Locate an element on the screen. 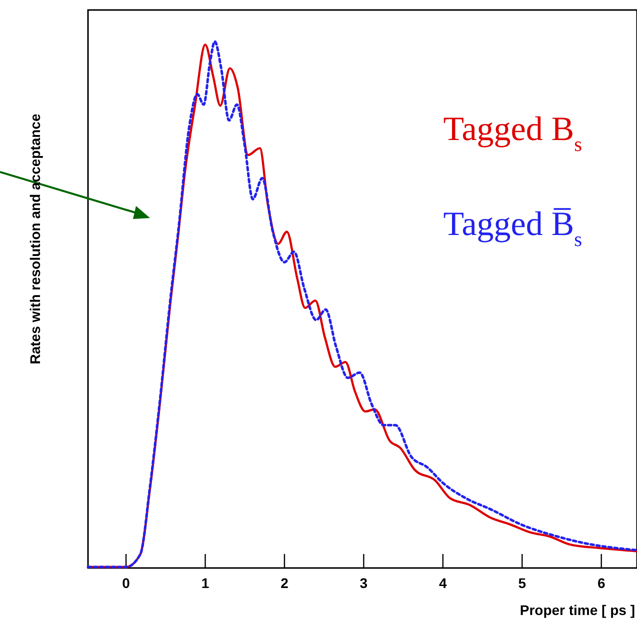 The image size is (637, 627). x-tick-label: 1 is located at coordinates (205, 583).